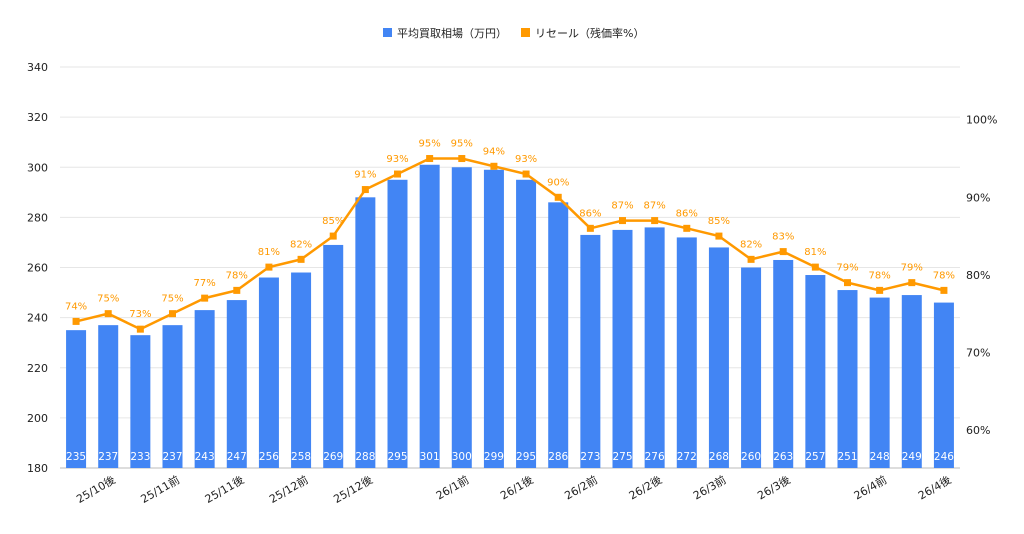 This screenshot has width=1024, height=534. What do you see at coordinates (353, 488) in the screenshot?
I see `x-tick-label: 25/12後` at bounding box center [353, 488].